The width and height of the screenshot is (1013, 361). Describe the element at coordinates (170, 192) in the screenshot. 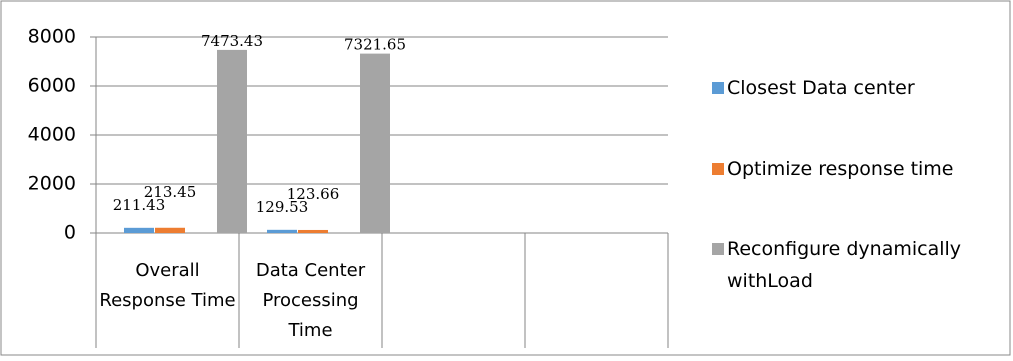

I see `data-label: 213.45` at that location.